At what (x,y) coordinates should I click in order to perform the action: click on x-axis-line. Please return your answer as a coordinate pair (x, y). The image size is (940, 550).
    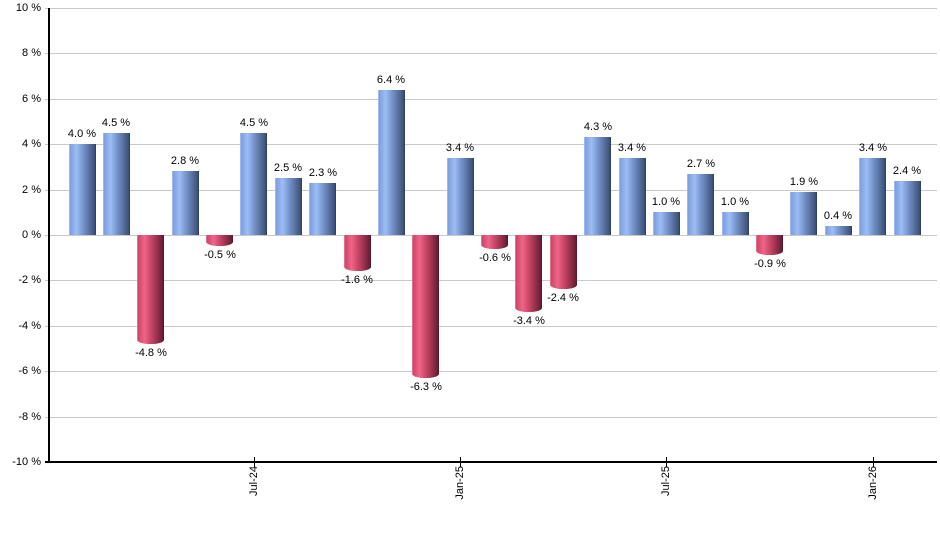
    Looking at the image, I should click on (491, 462).